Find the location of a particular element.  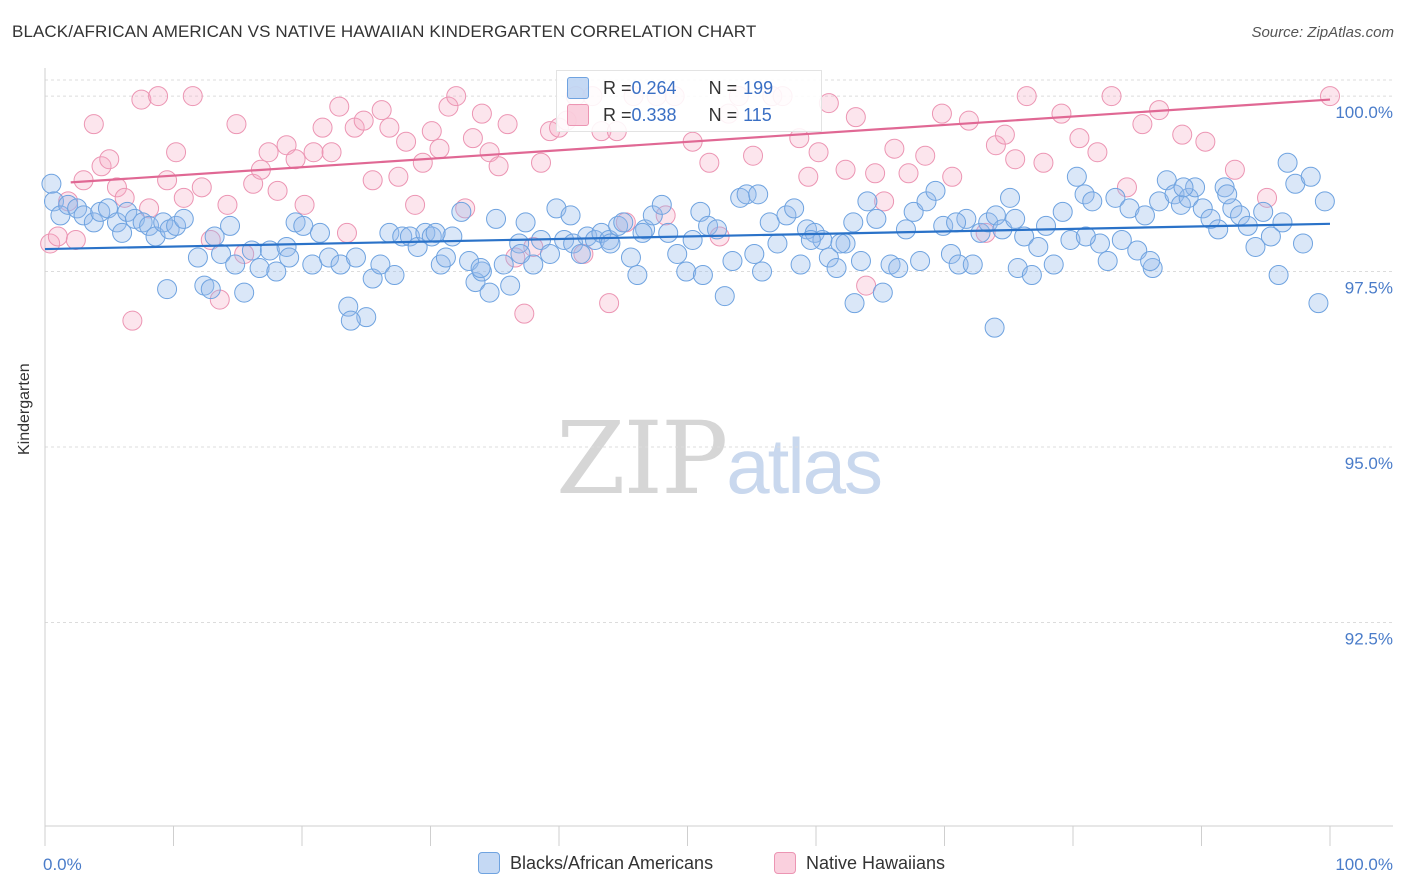

legend-item-hawaiians: Native Hawaiians is located at coordinates (859, 863).